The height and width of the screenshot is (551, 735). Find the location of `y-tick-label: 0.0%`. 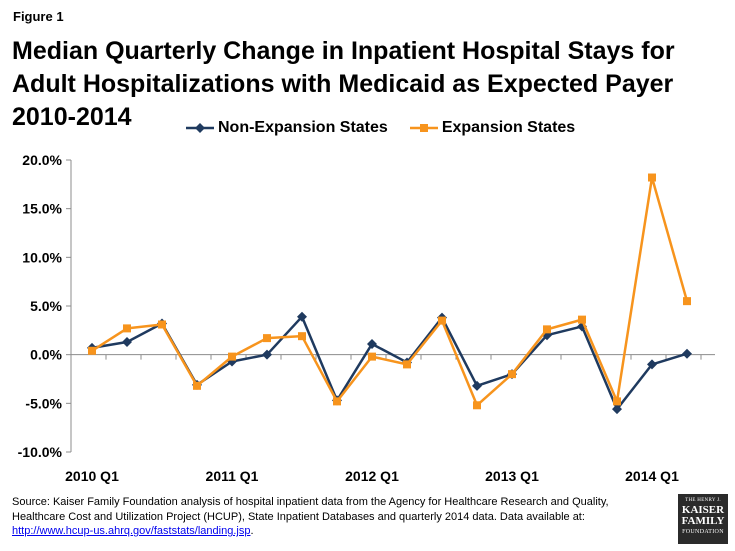

y-tick-label: 0.0% is located at coordinates (46, 355).